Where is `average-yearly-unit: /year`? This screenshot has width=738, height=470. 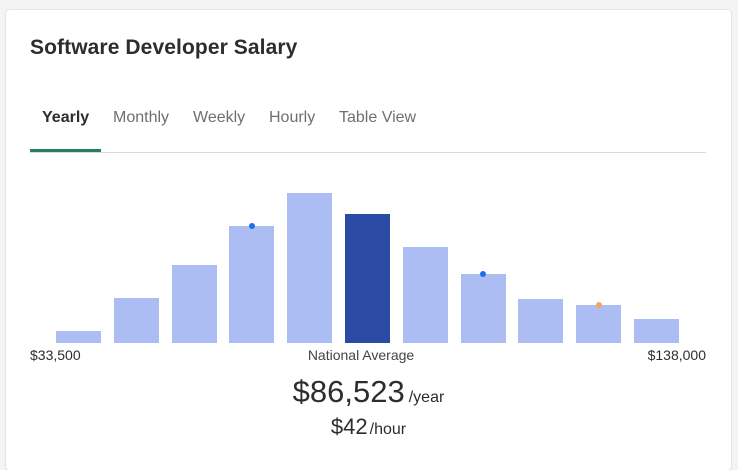
average-yearly-unit: /year is located at coordinates (426, 397).